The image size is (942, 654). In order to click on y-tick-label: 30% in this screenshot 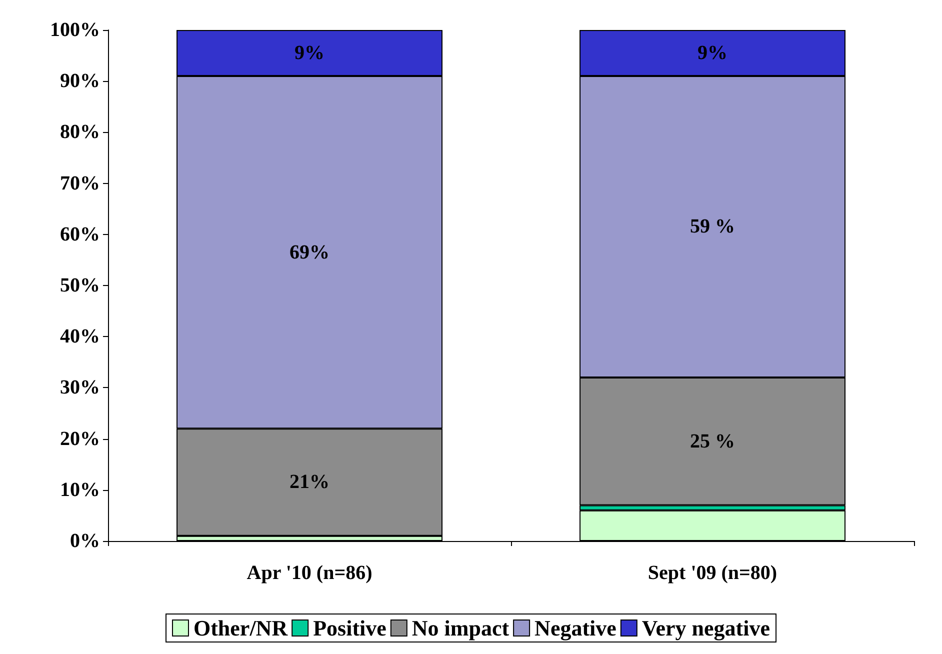, I will do `click(80, 387)`.